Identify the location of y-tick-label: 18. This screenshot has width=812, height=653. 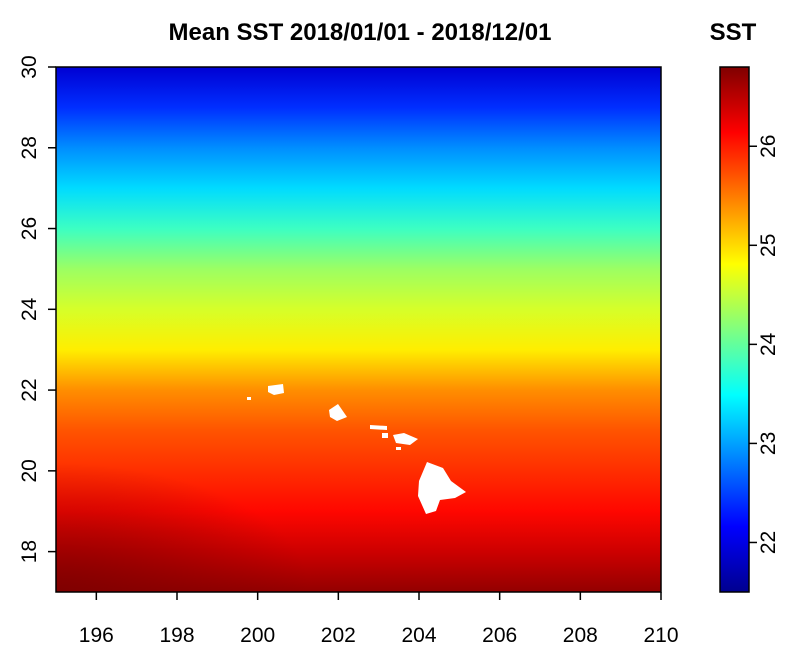
(29, 551).